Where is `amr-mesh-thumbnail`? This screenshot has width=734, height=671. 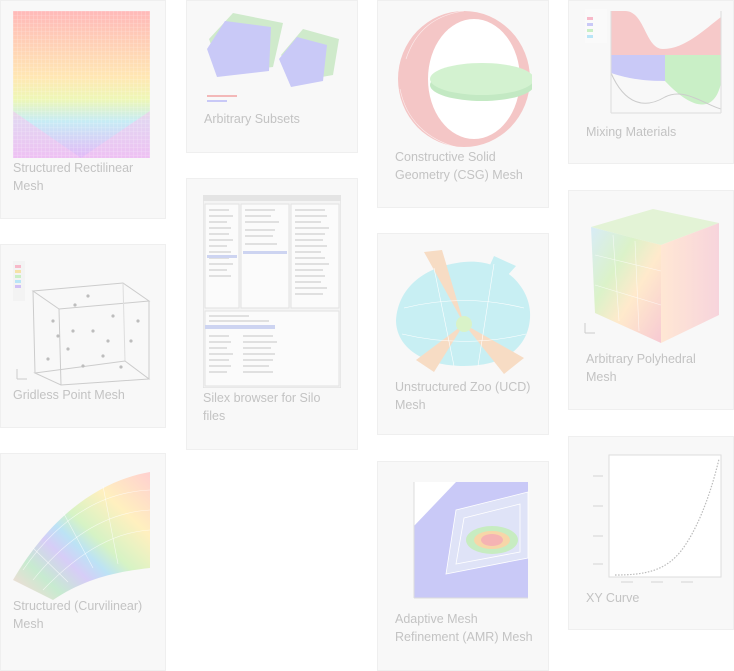
amr-mesh-thumbnail is located at coordinates (464, 542).